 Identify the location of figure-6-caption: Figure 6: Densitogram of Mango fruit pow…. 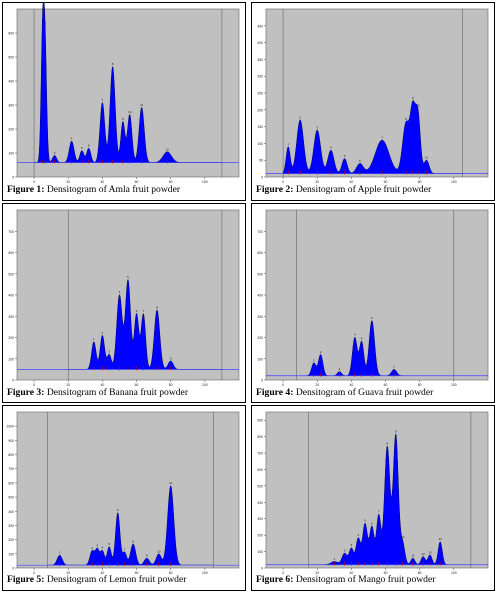
(345, 579).